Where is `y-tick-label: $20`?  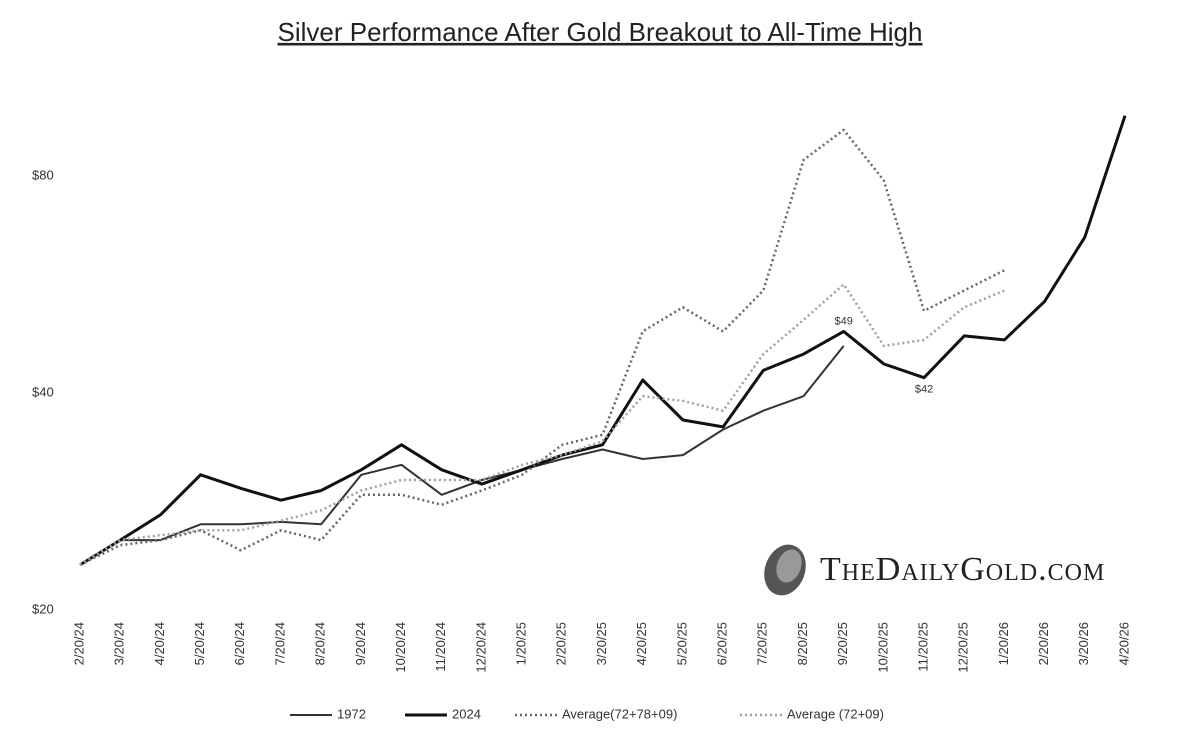 y-tick-label: $20 is located at coordinates (43, 608).